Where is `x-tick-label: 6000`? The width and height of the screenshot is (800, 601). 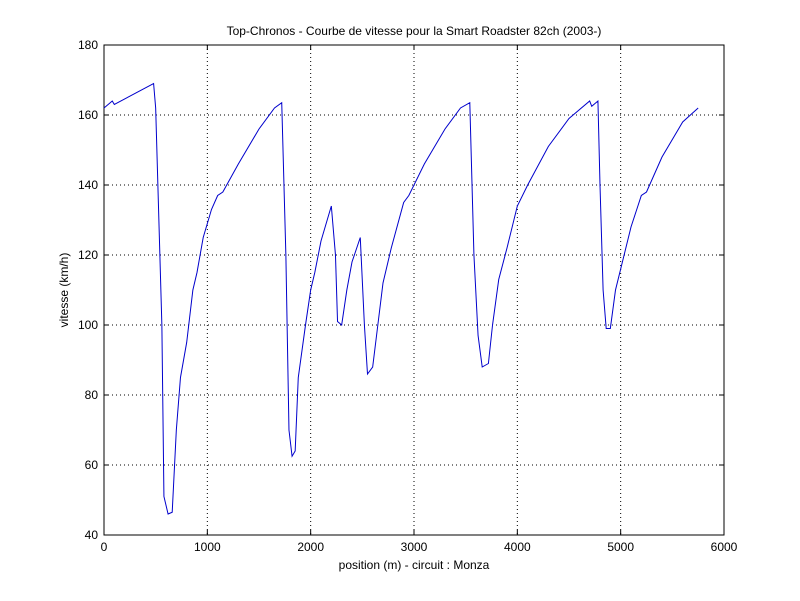 x-tick-label: 6000 is located at coordinates (724, 547).